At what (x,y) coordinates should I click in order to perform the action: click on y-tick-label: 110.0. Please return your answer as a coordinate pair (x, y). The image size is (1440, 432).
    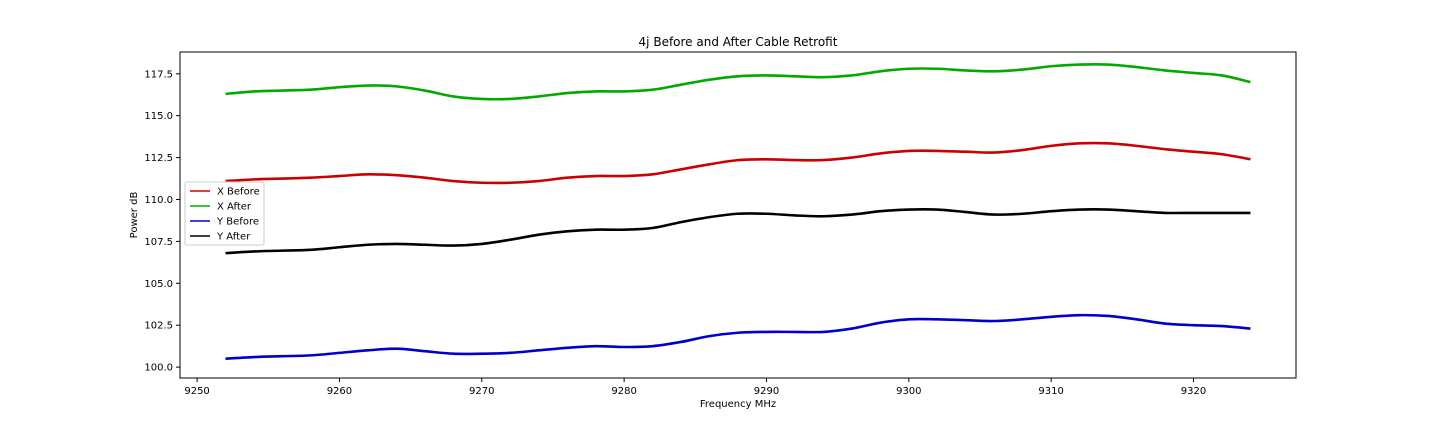
    Looking at the image, I should click on (158, 200).